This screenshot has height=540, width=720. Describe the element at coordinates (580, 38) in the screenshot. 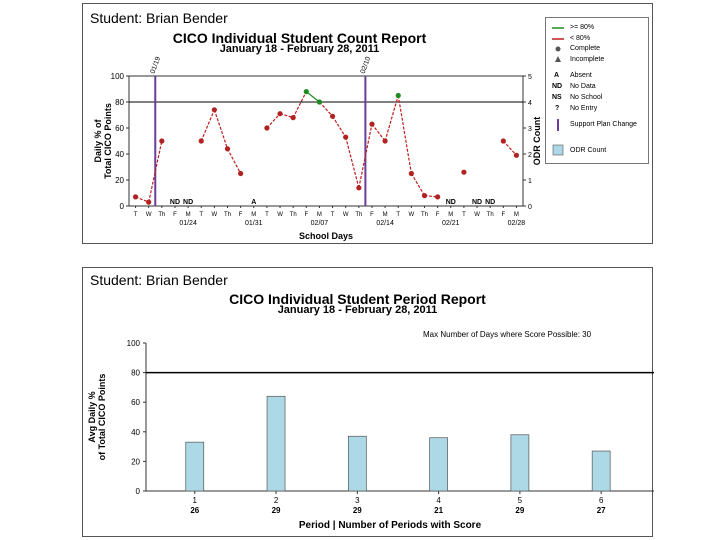

I see `legend-below-label: < 80%` at that location.